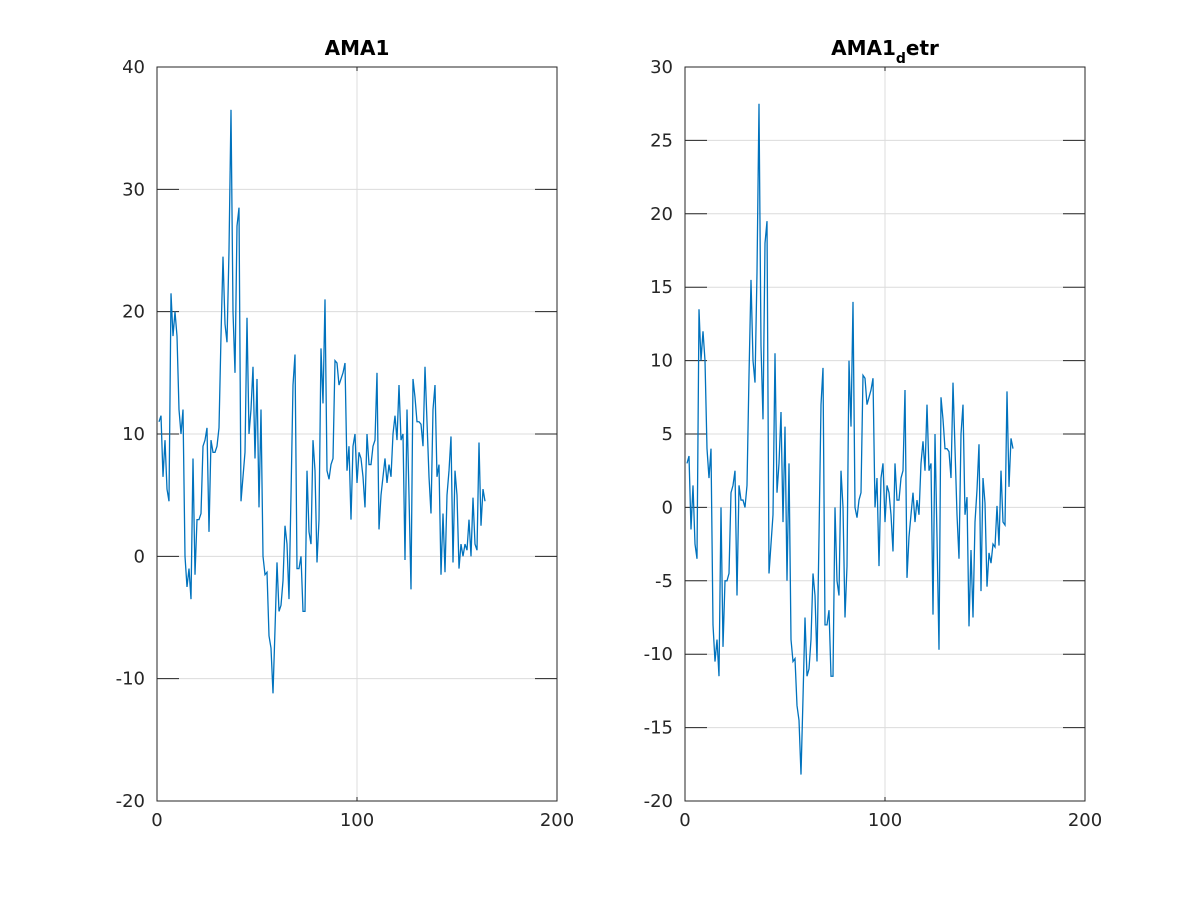 Image resolution: width=1200 pixels, height=900 pixels. Describe the element at coordinates (667, 434) in the screenshot. I see `y-tick-label: 5` at that location.